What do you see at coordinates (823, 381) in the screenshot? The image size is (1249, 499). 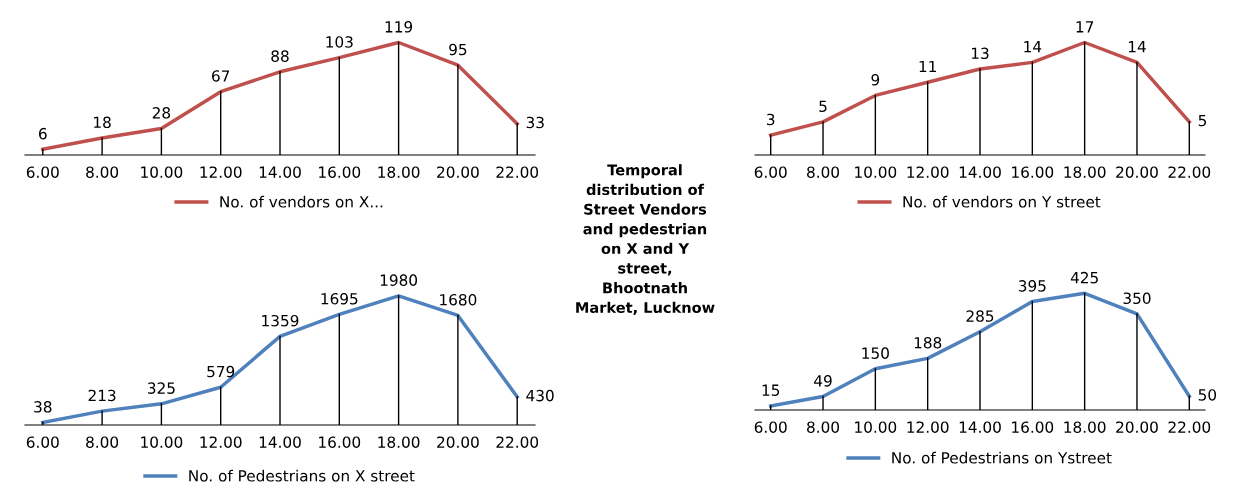 I see `data-label: 49` at bounding box center [823, 381].